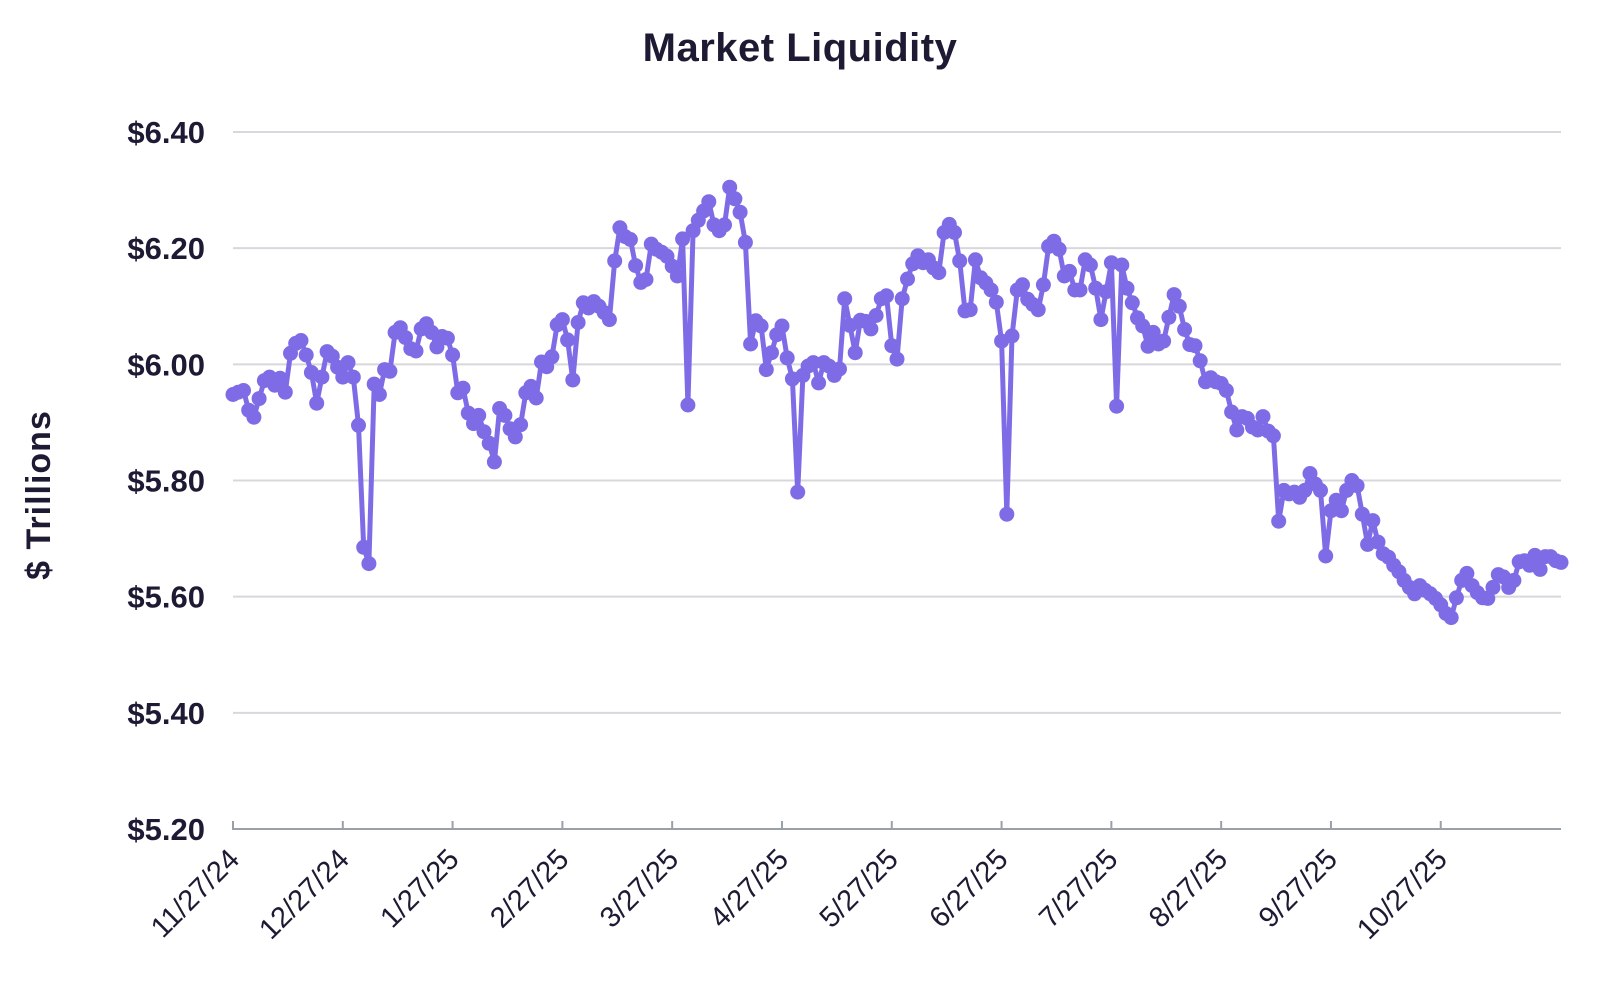 This screenshot has width=1600, height=998. What do you see at coordinates (419, 888) in the screenshot?
I see `x-tick-label: 1/27/25` at bounding box center [419, 888].